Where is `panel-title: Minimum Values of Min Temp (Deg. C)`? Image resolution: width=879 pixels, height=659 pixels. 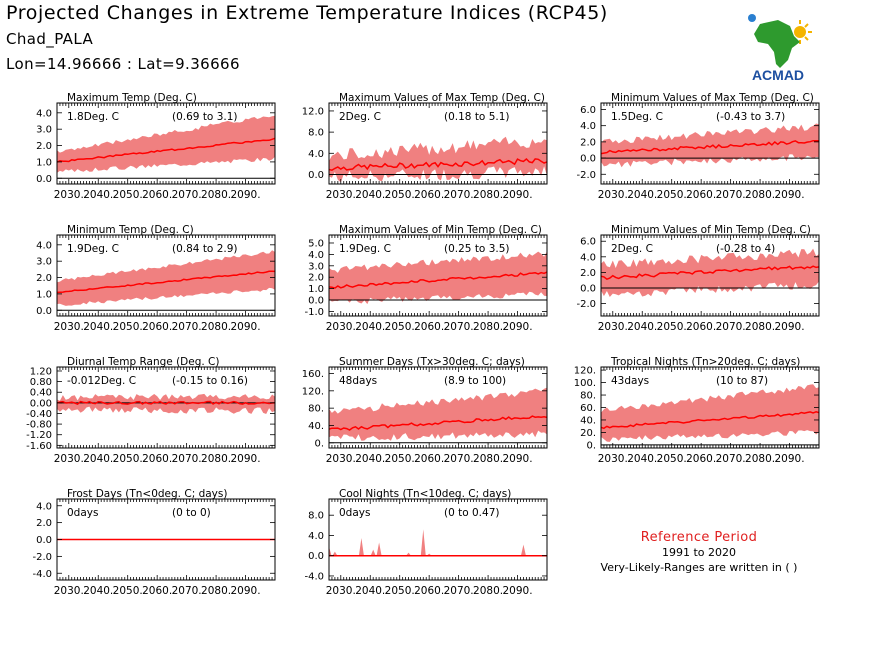 panel-title: Minimum Values of Min Temp (Deg. C) is located at coordinates (711, 230).